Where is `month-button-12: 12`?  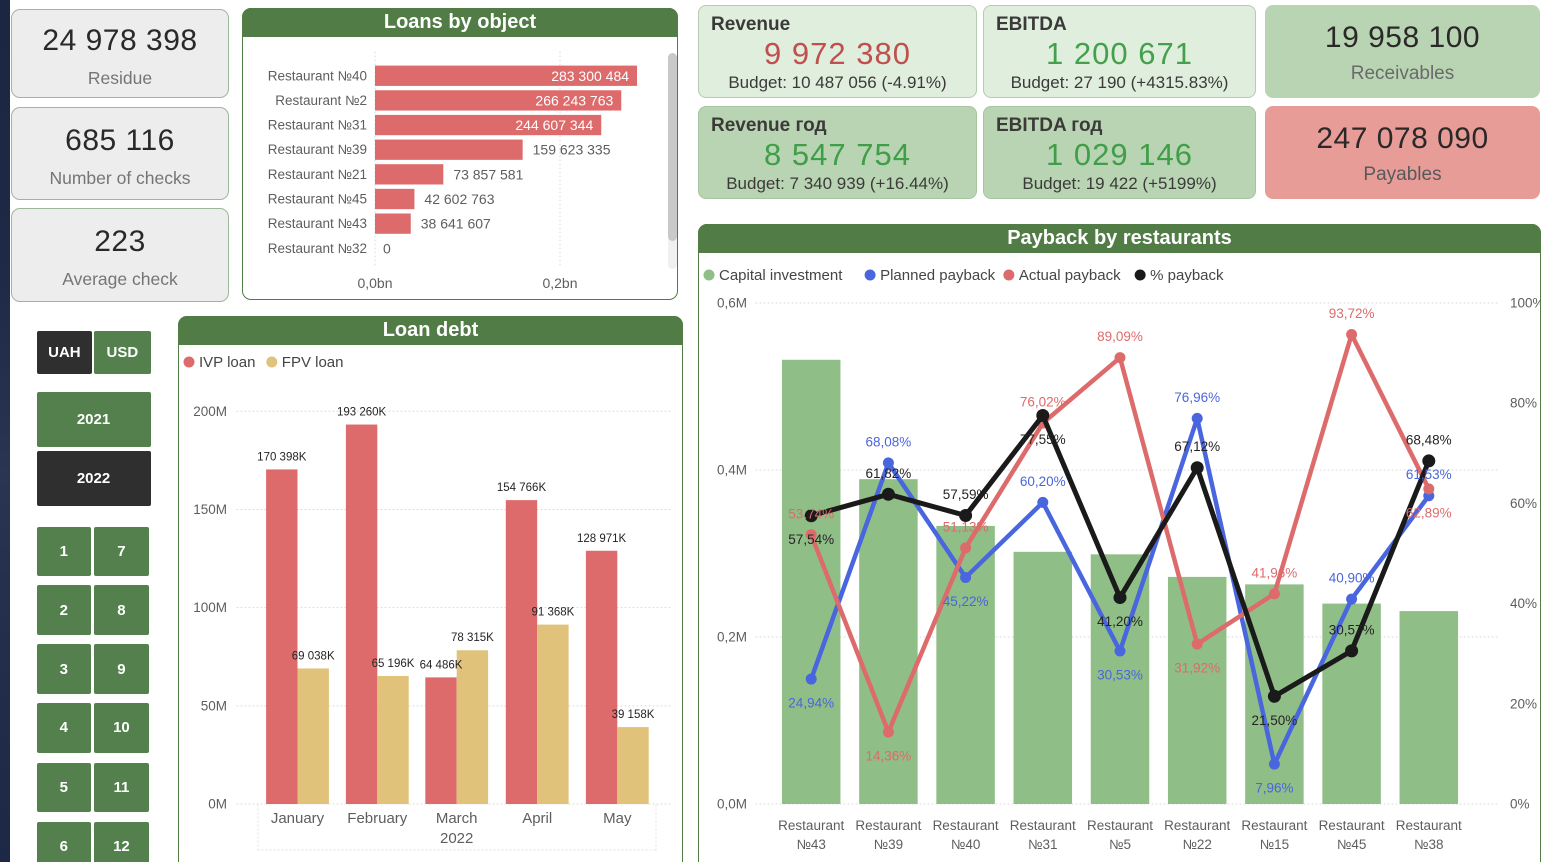 month-button-12: 12 is located at coordinates (121, 841).